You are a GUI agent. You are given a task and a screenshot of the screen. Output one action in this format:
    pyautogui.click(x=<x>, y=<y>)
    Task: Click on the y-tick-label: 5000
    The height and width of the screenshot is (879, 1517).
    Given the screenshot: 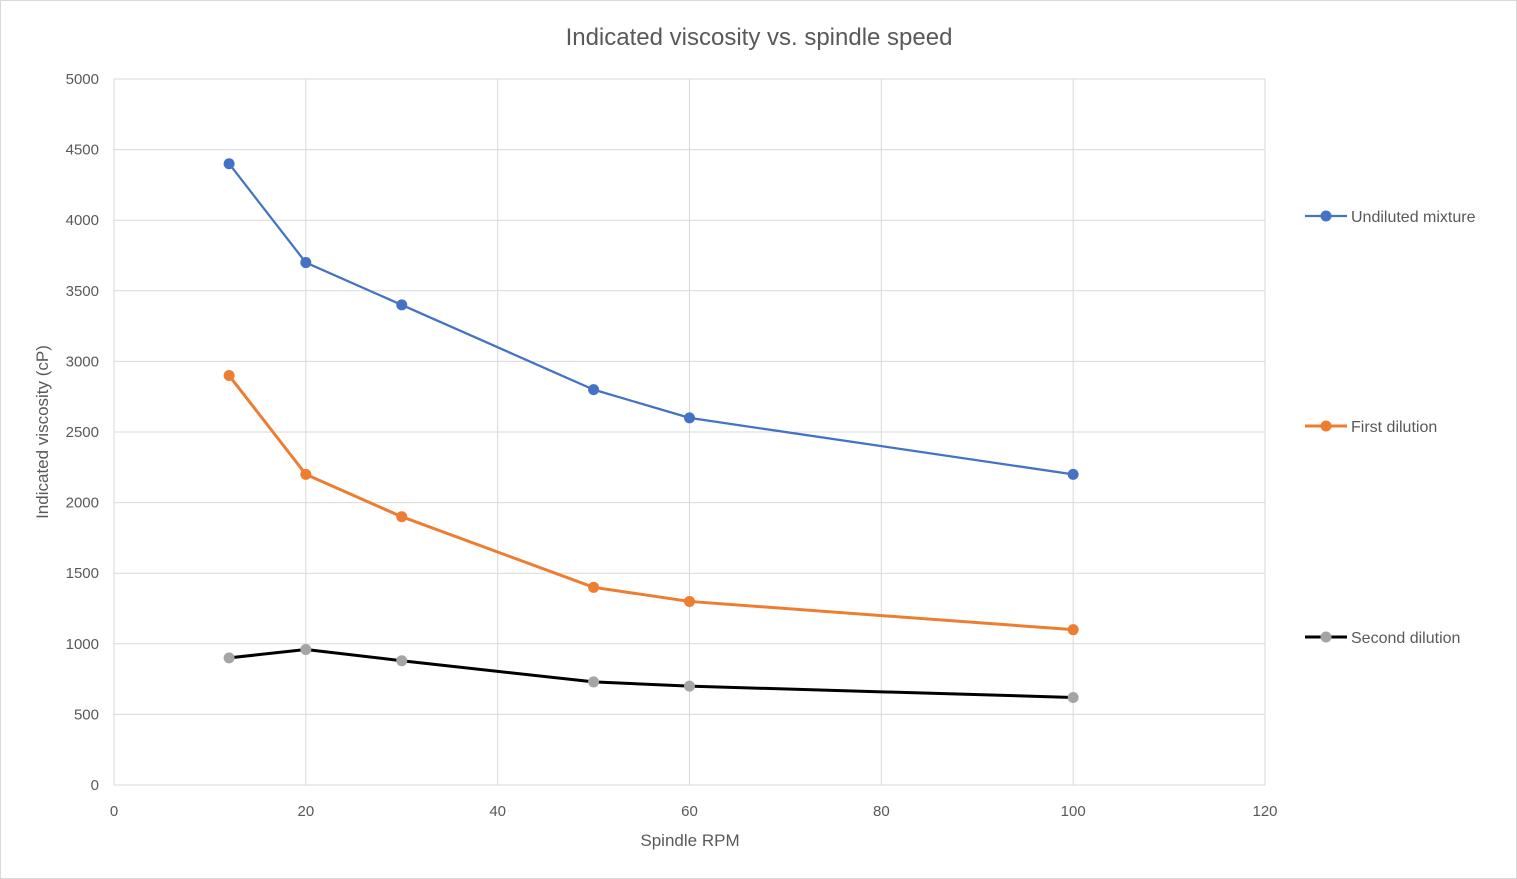 What is the action you would take?
    pyautogui.click(x=82, y=79)
    